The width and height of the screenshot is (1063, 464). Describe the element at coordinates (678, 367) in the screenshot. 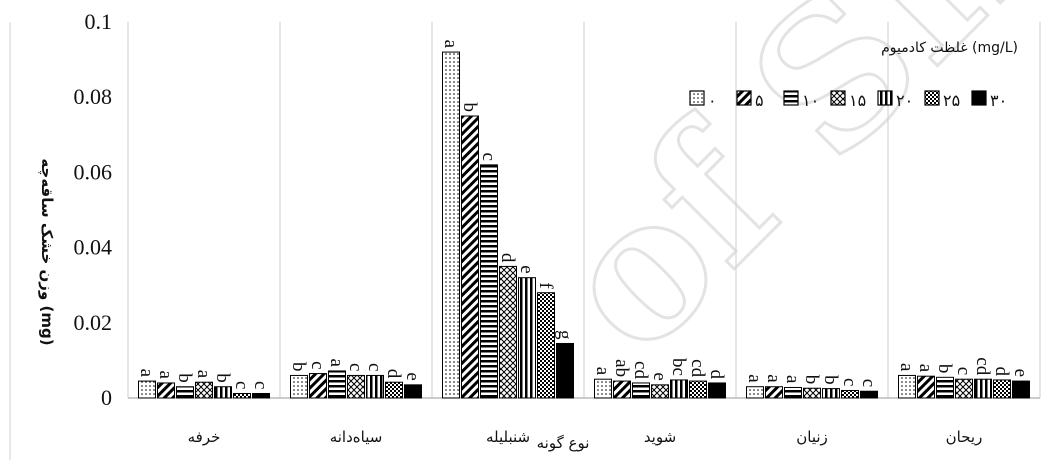

I see `significance-letter: bc` at that location.